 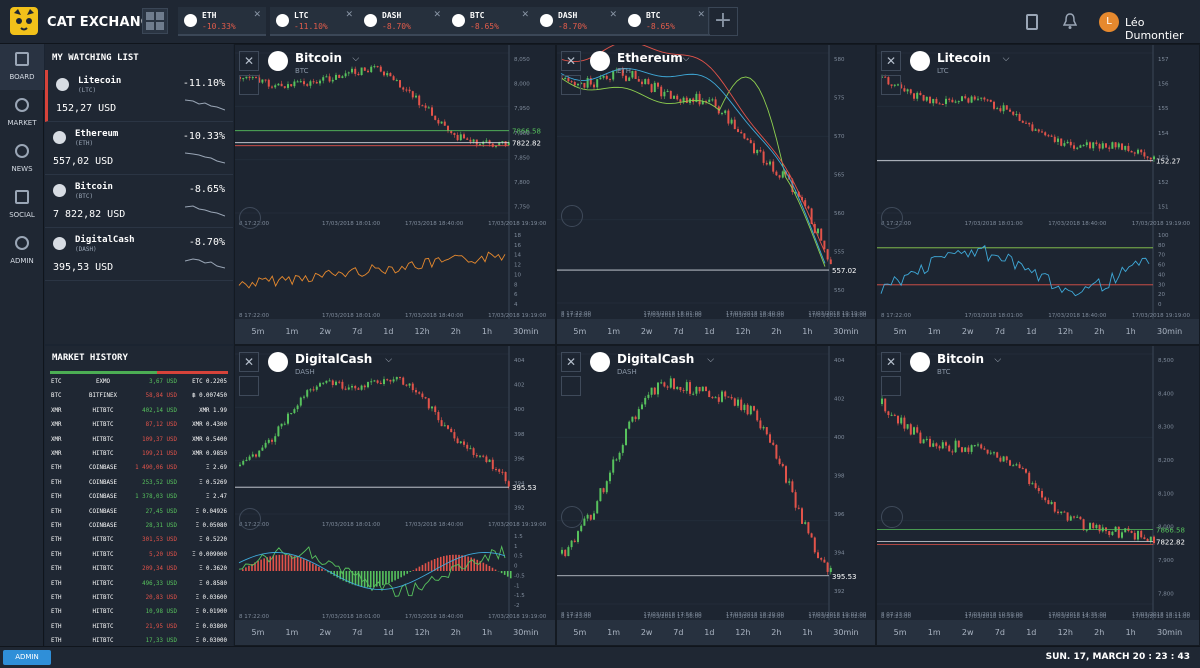 I want to click on nav-item-market: MARKET, so click(x=22, y=113).